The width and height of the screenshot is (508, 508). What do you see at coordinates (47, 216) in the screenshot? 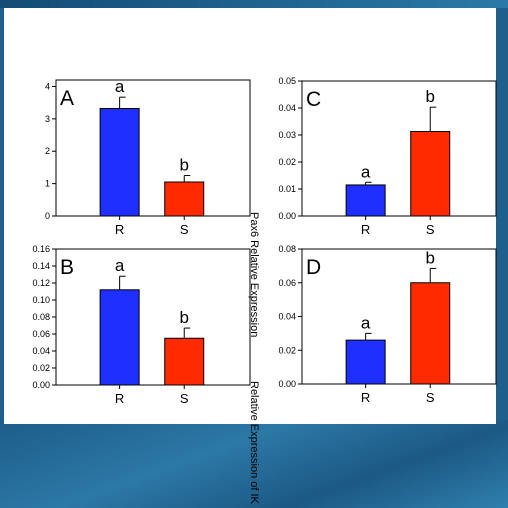
I see `y-tick-label-a: 0` at bounding box center [47, 216].